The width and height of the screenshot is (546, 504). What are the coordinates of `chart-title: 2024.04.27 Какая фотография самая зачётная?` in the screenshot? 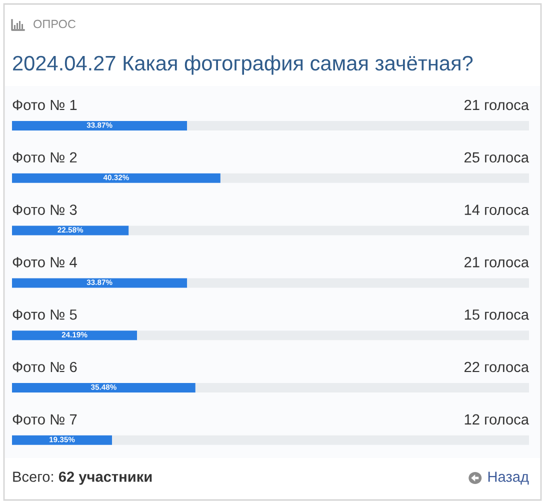 It's located at (243, 65).